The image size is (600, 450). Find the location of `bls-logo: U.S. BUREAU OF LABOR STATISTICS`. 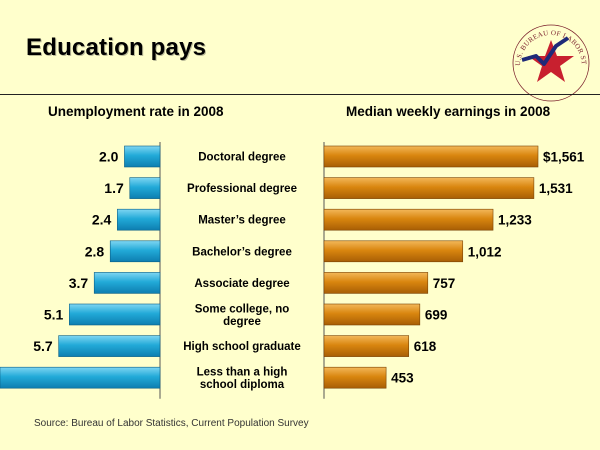

bls-logo: U.S. BUREAU OF LABOR STATISTICS is located at coordinates (549, 59).